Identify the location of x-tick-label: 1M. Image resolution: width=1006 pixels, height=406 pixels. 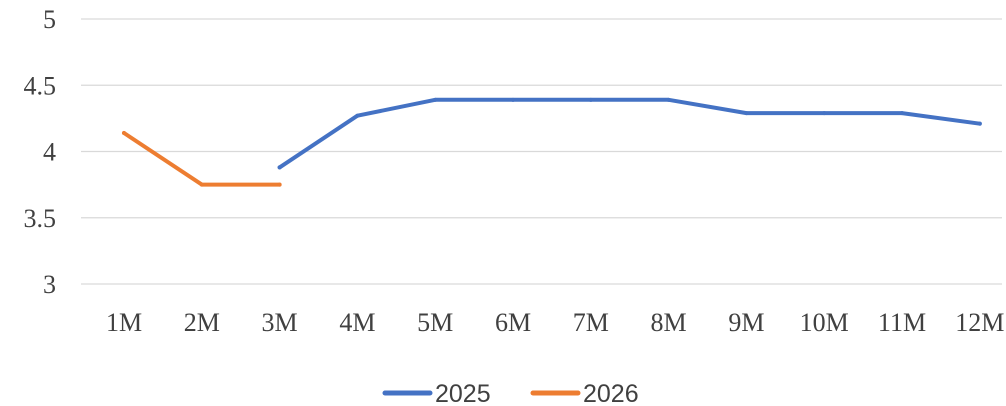
(124, 322).